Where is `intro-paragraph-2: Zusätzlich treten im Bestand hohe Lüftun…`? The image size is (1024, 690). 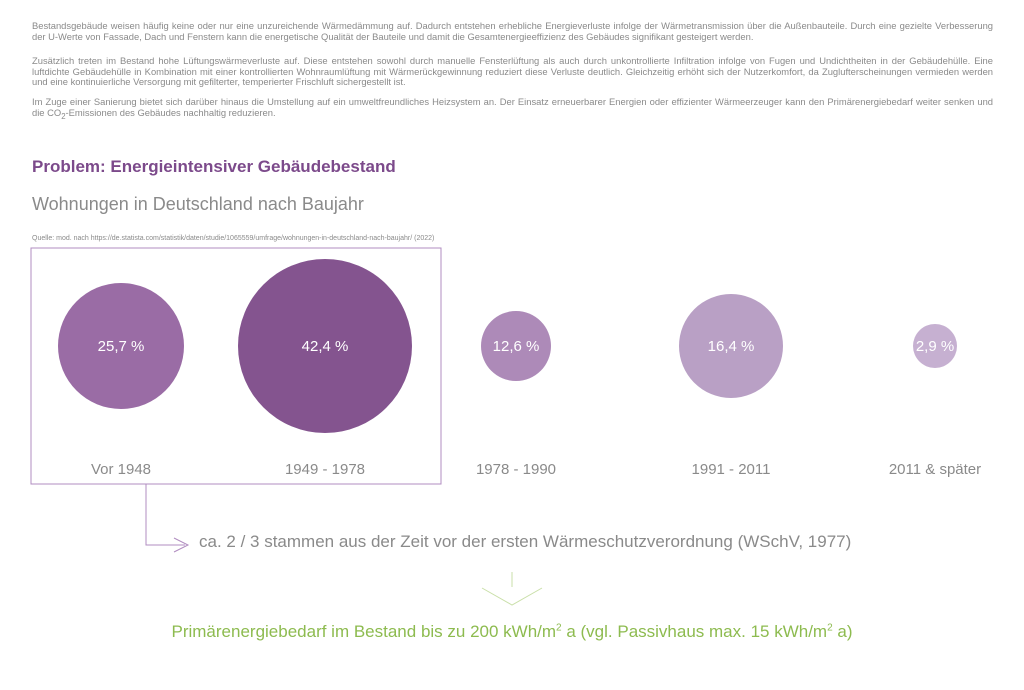
intro-paragraph-2: Zusätzlich treten im Bestand hohe Lüftun… is located at coordinates (512, 71).